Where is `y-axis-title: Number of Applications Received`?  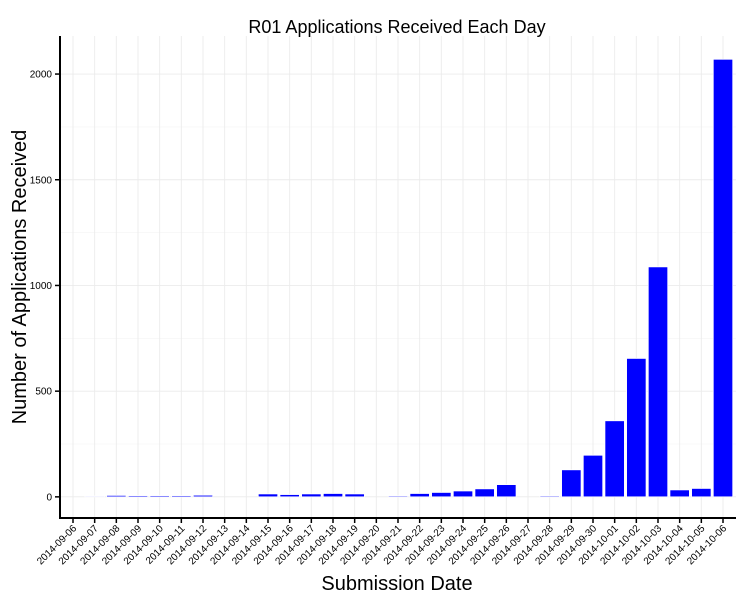
y-axis-title: Number of Applications Received is located at coordinates (20, 277).